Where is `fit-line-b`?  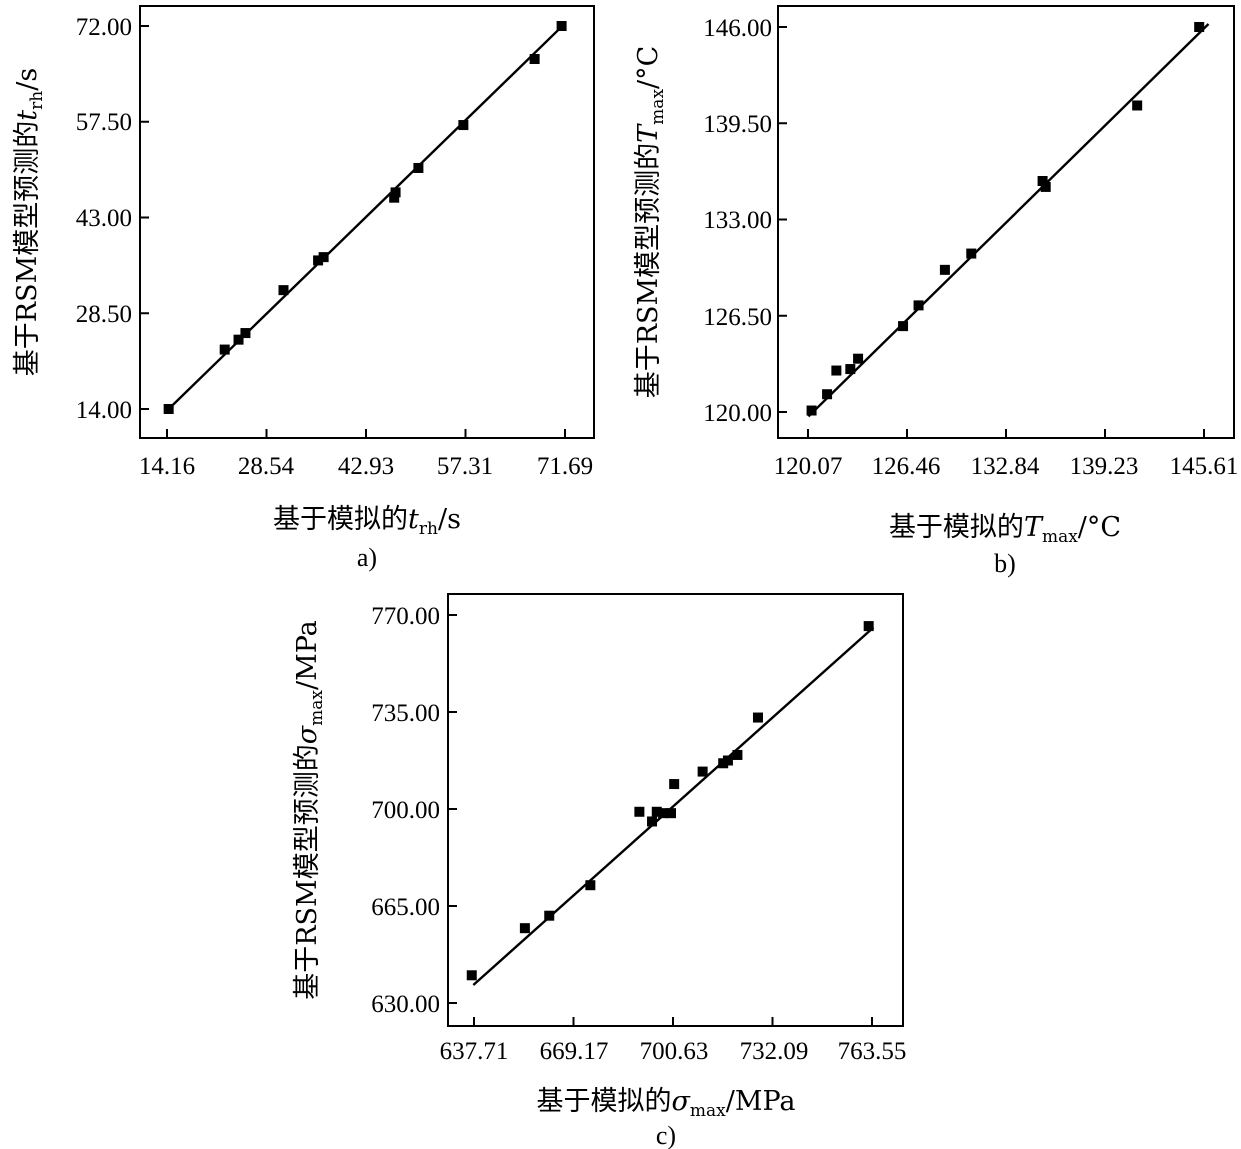
fit-line-b is located at coordinates (1008, 220).